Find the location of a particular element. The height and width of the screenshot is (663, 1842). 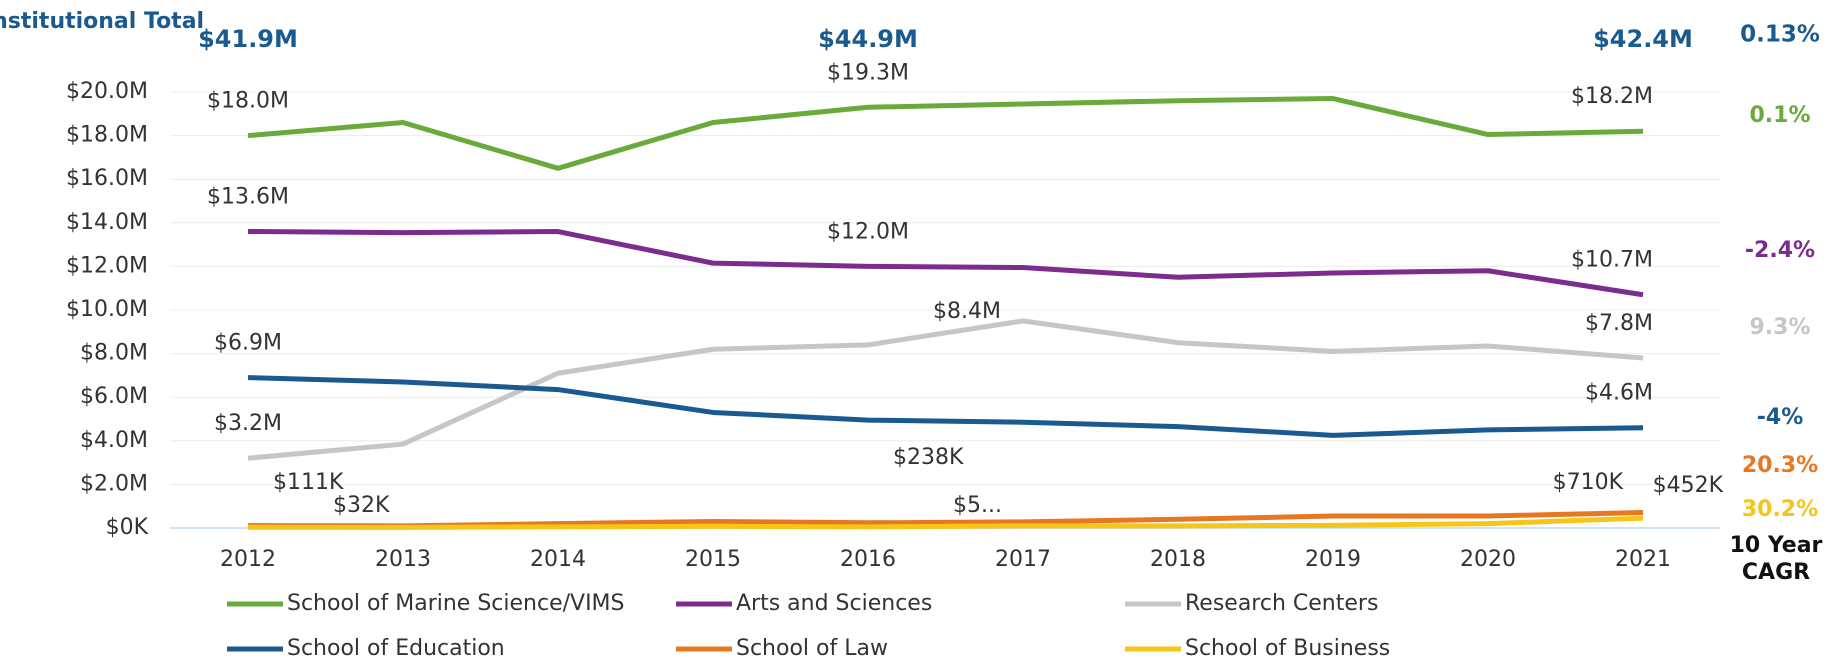

legend-label: School of Business is located at coordinates (1287, 648).